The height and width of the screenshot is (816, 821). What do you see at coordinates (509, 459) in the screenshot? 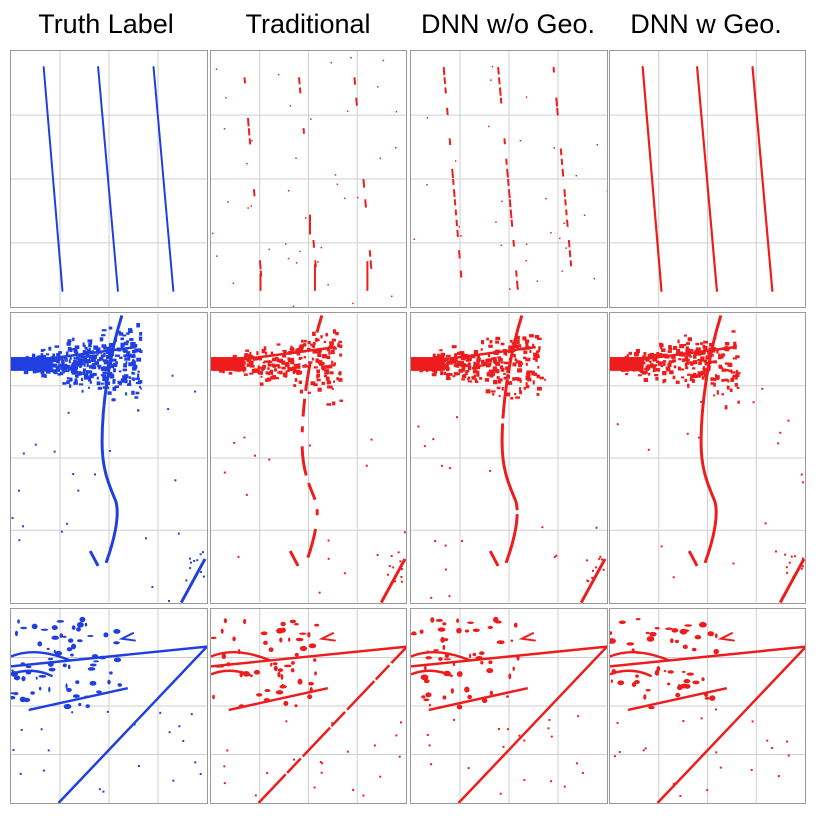
I see `event-group` at bounding box center [509, 459].